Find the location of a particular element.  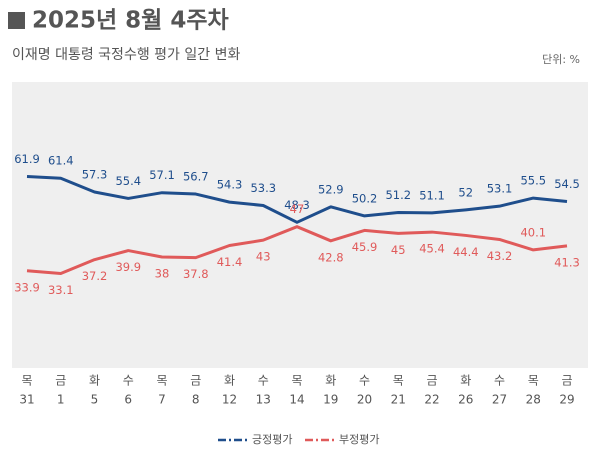

data-label: 51.2 is located at coordinates (398, 195).